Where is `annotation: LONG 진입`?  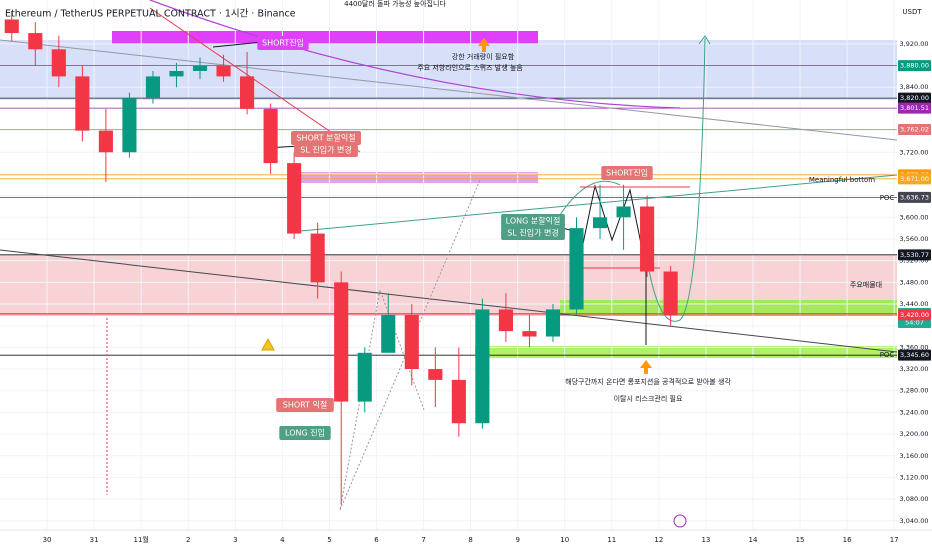 annotation: LONG 진입 is located at coordinates (305, 433).